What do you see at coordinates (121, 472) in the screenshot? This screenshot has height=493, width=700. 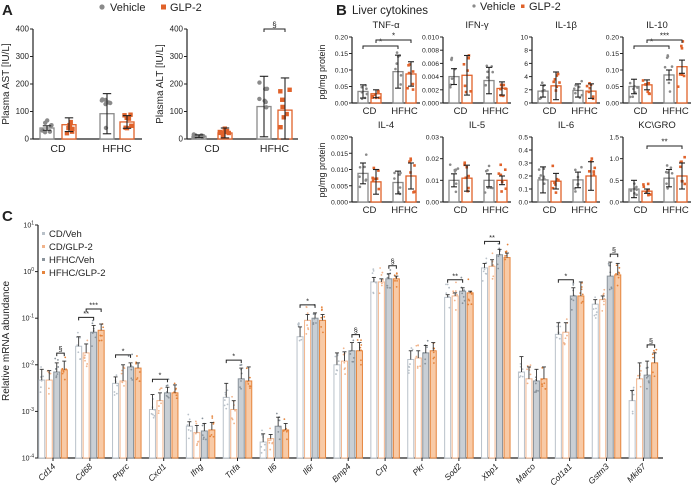 I see `gene-label: Ptprc` at bounding box center [121, 472].